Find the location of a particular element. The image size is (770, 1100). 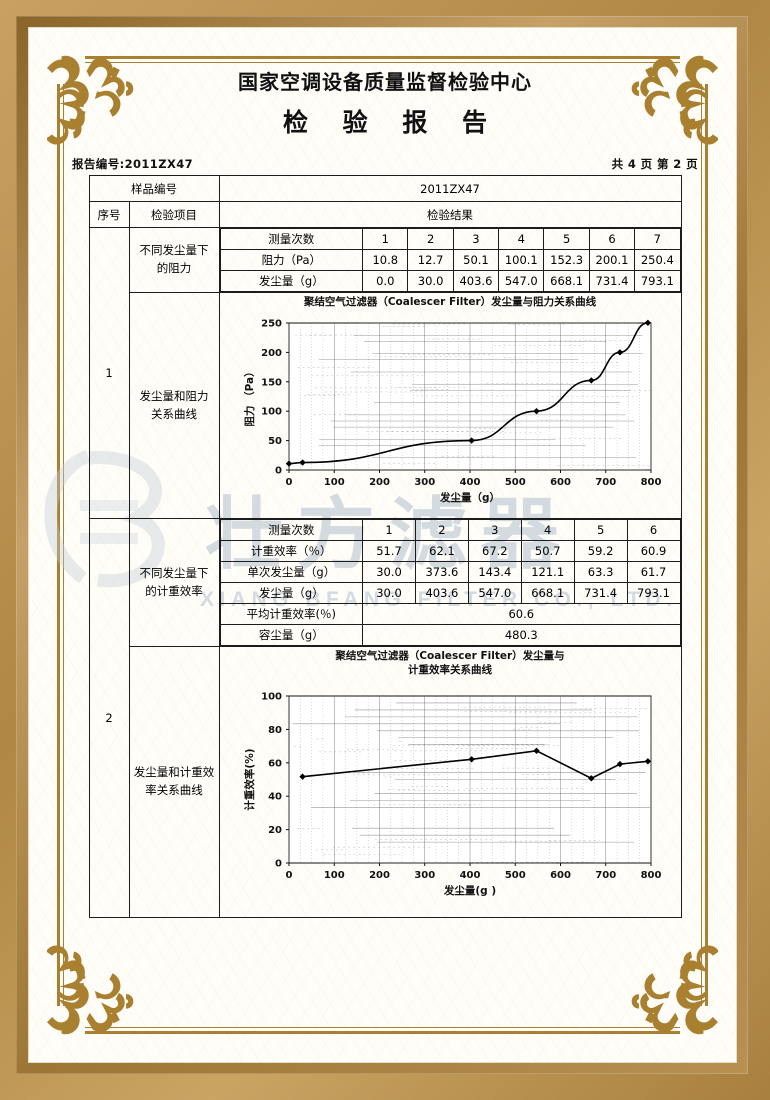

ornament-corner-top-left is located at coordinates (90, 100).